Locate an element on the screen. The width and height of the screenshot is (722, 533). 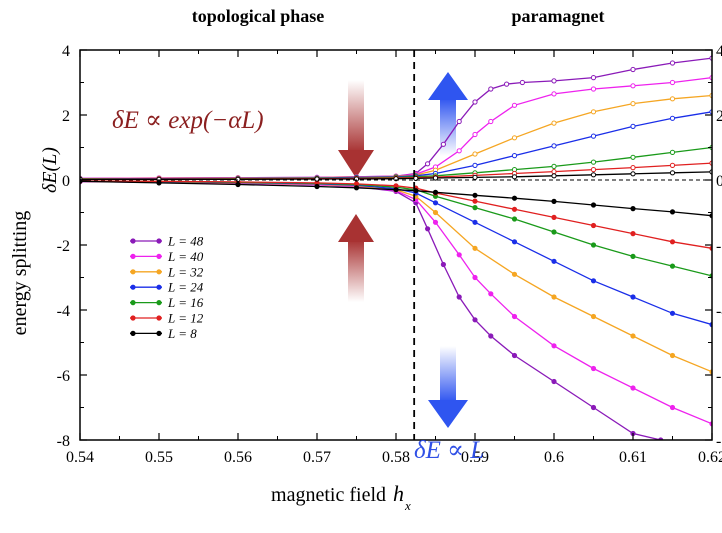
y-tick-label-right: -8 is located at coordinates (719, 441).